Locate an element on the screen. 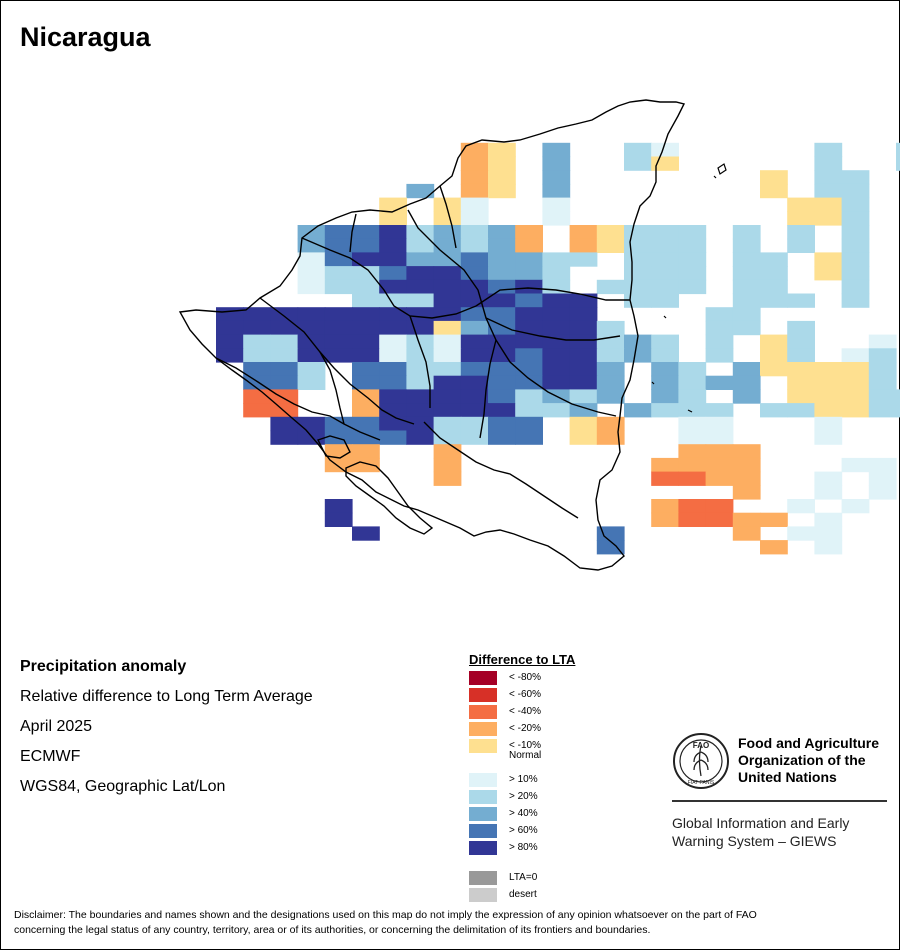  legend-label: < -10% is located at coordinates (525, 745).